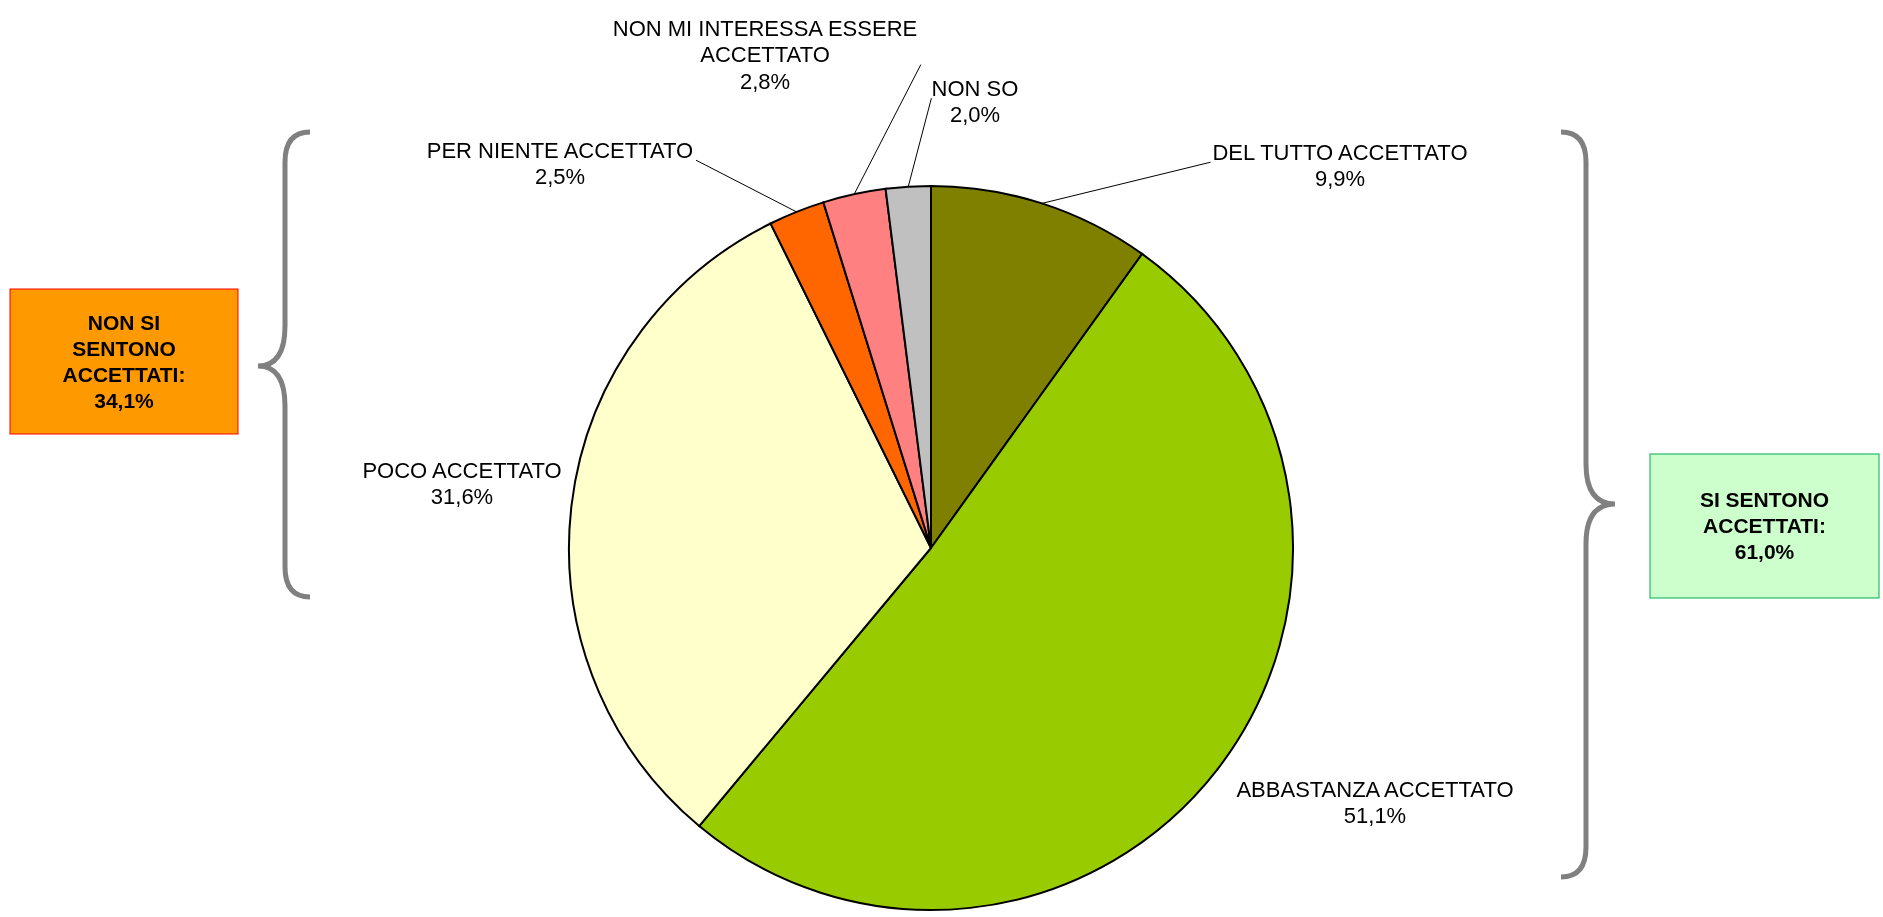  Describe the element at coordinates (1375, 789) in the screenshot. I see `slice-label: ABBASTANZA ACCETTATO` at that location.